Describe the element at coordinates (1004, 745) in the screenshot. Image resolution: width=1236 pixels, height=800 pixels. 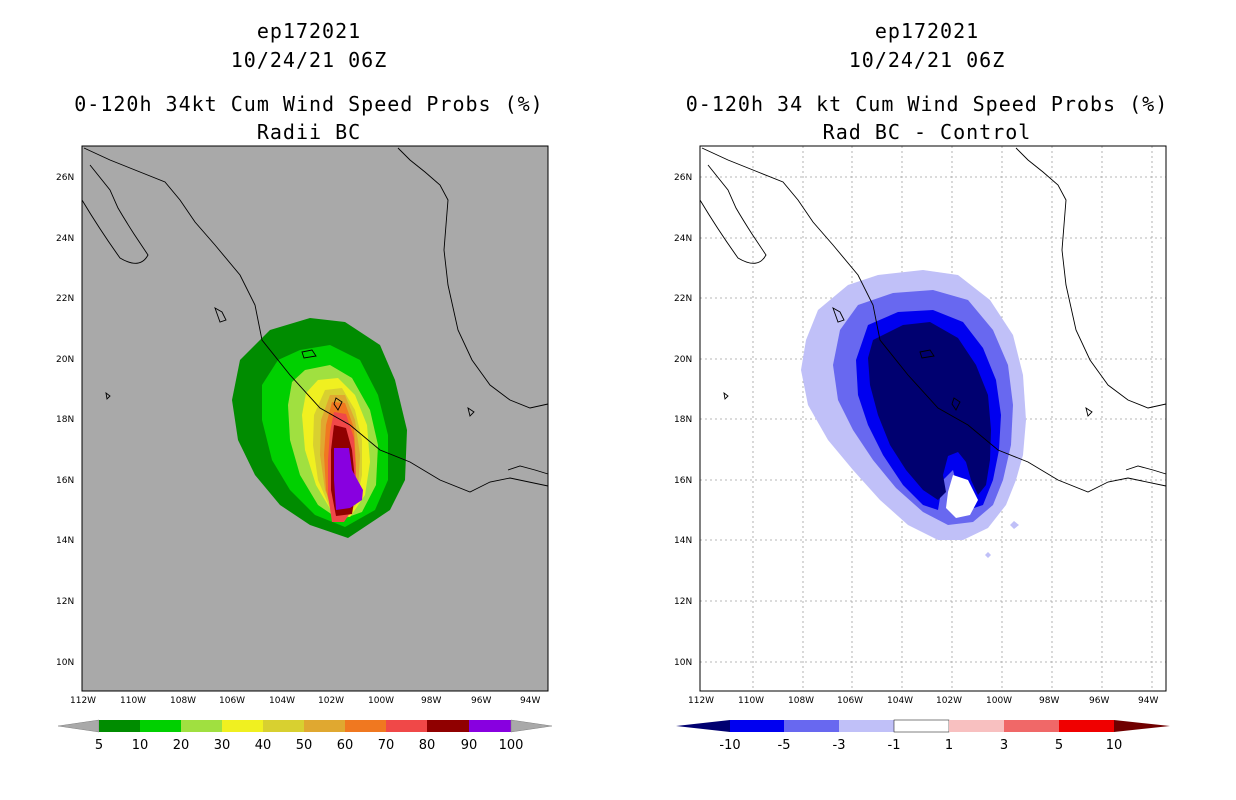
I see `colorbar-label: 3` at that location.